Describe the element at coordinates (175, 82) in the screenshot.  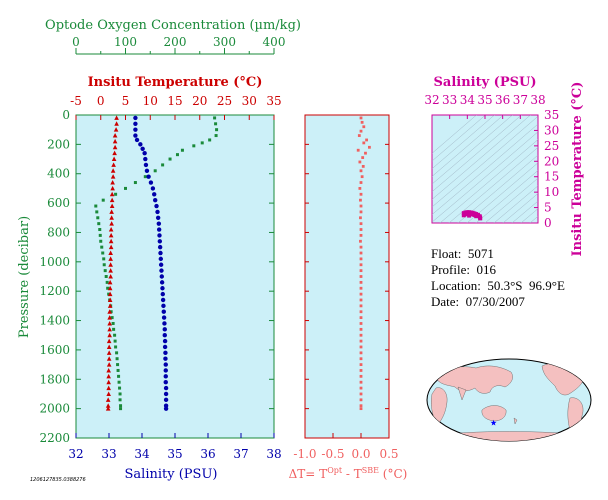
I see `temperature-axis-label: Insitu Temperature (°C)` at that location.